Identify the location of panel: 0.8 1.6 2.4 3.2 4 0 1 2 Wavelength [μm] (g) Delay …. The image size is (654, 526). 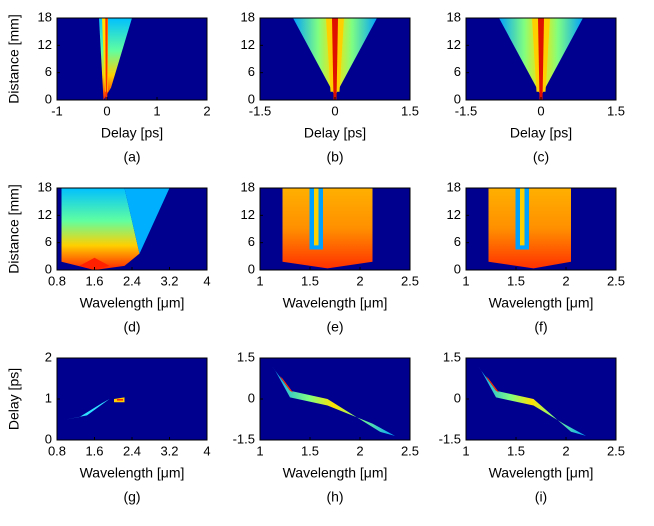
(108, 426).